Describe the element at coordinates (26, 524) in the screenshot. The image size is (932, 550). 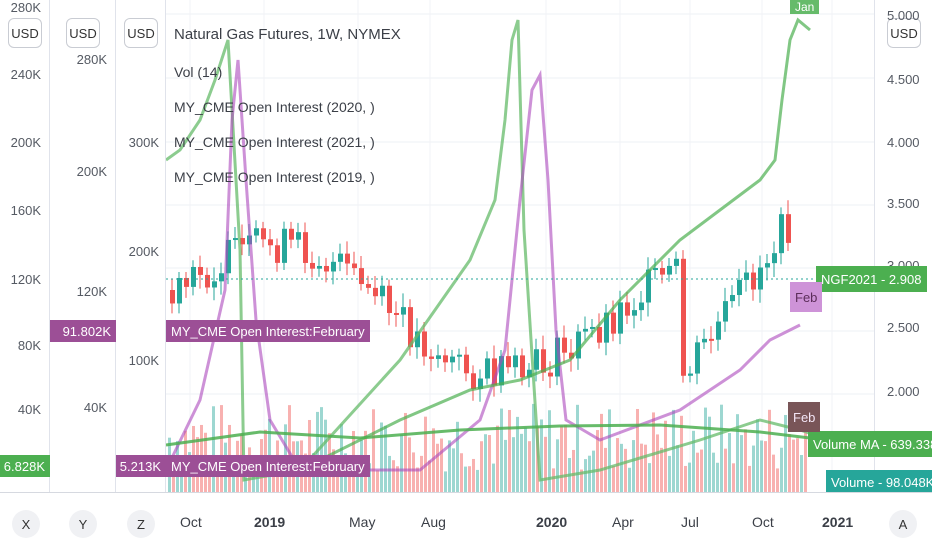
I see `x-scale-button: X` at that location.